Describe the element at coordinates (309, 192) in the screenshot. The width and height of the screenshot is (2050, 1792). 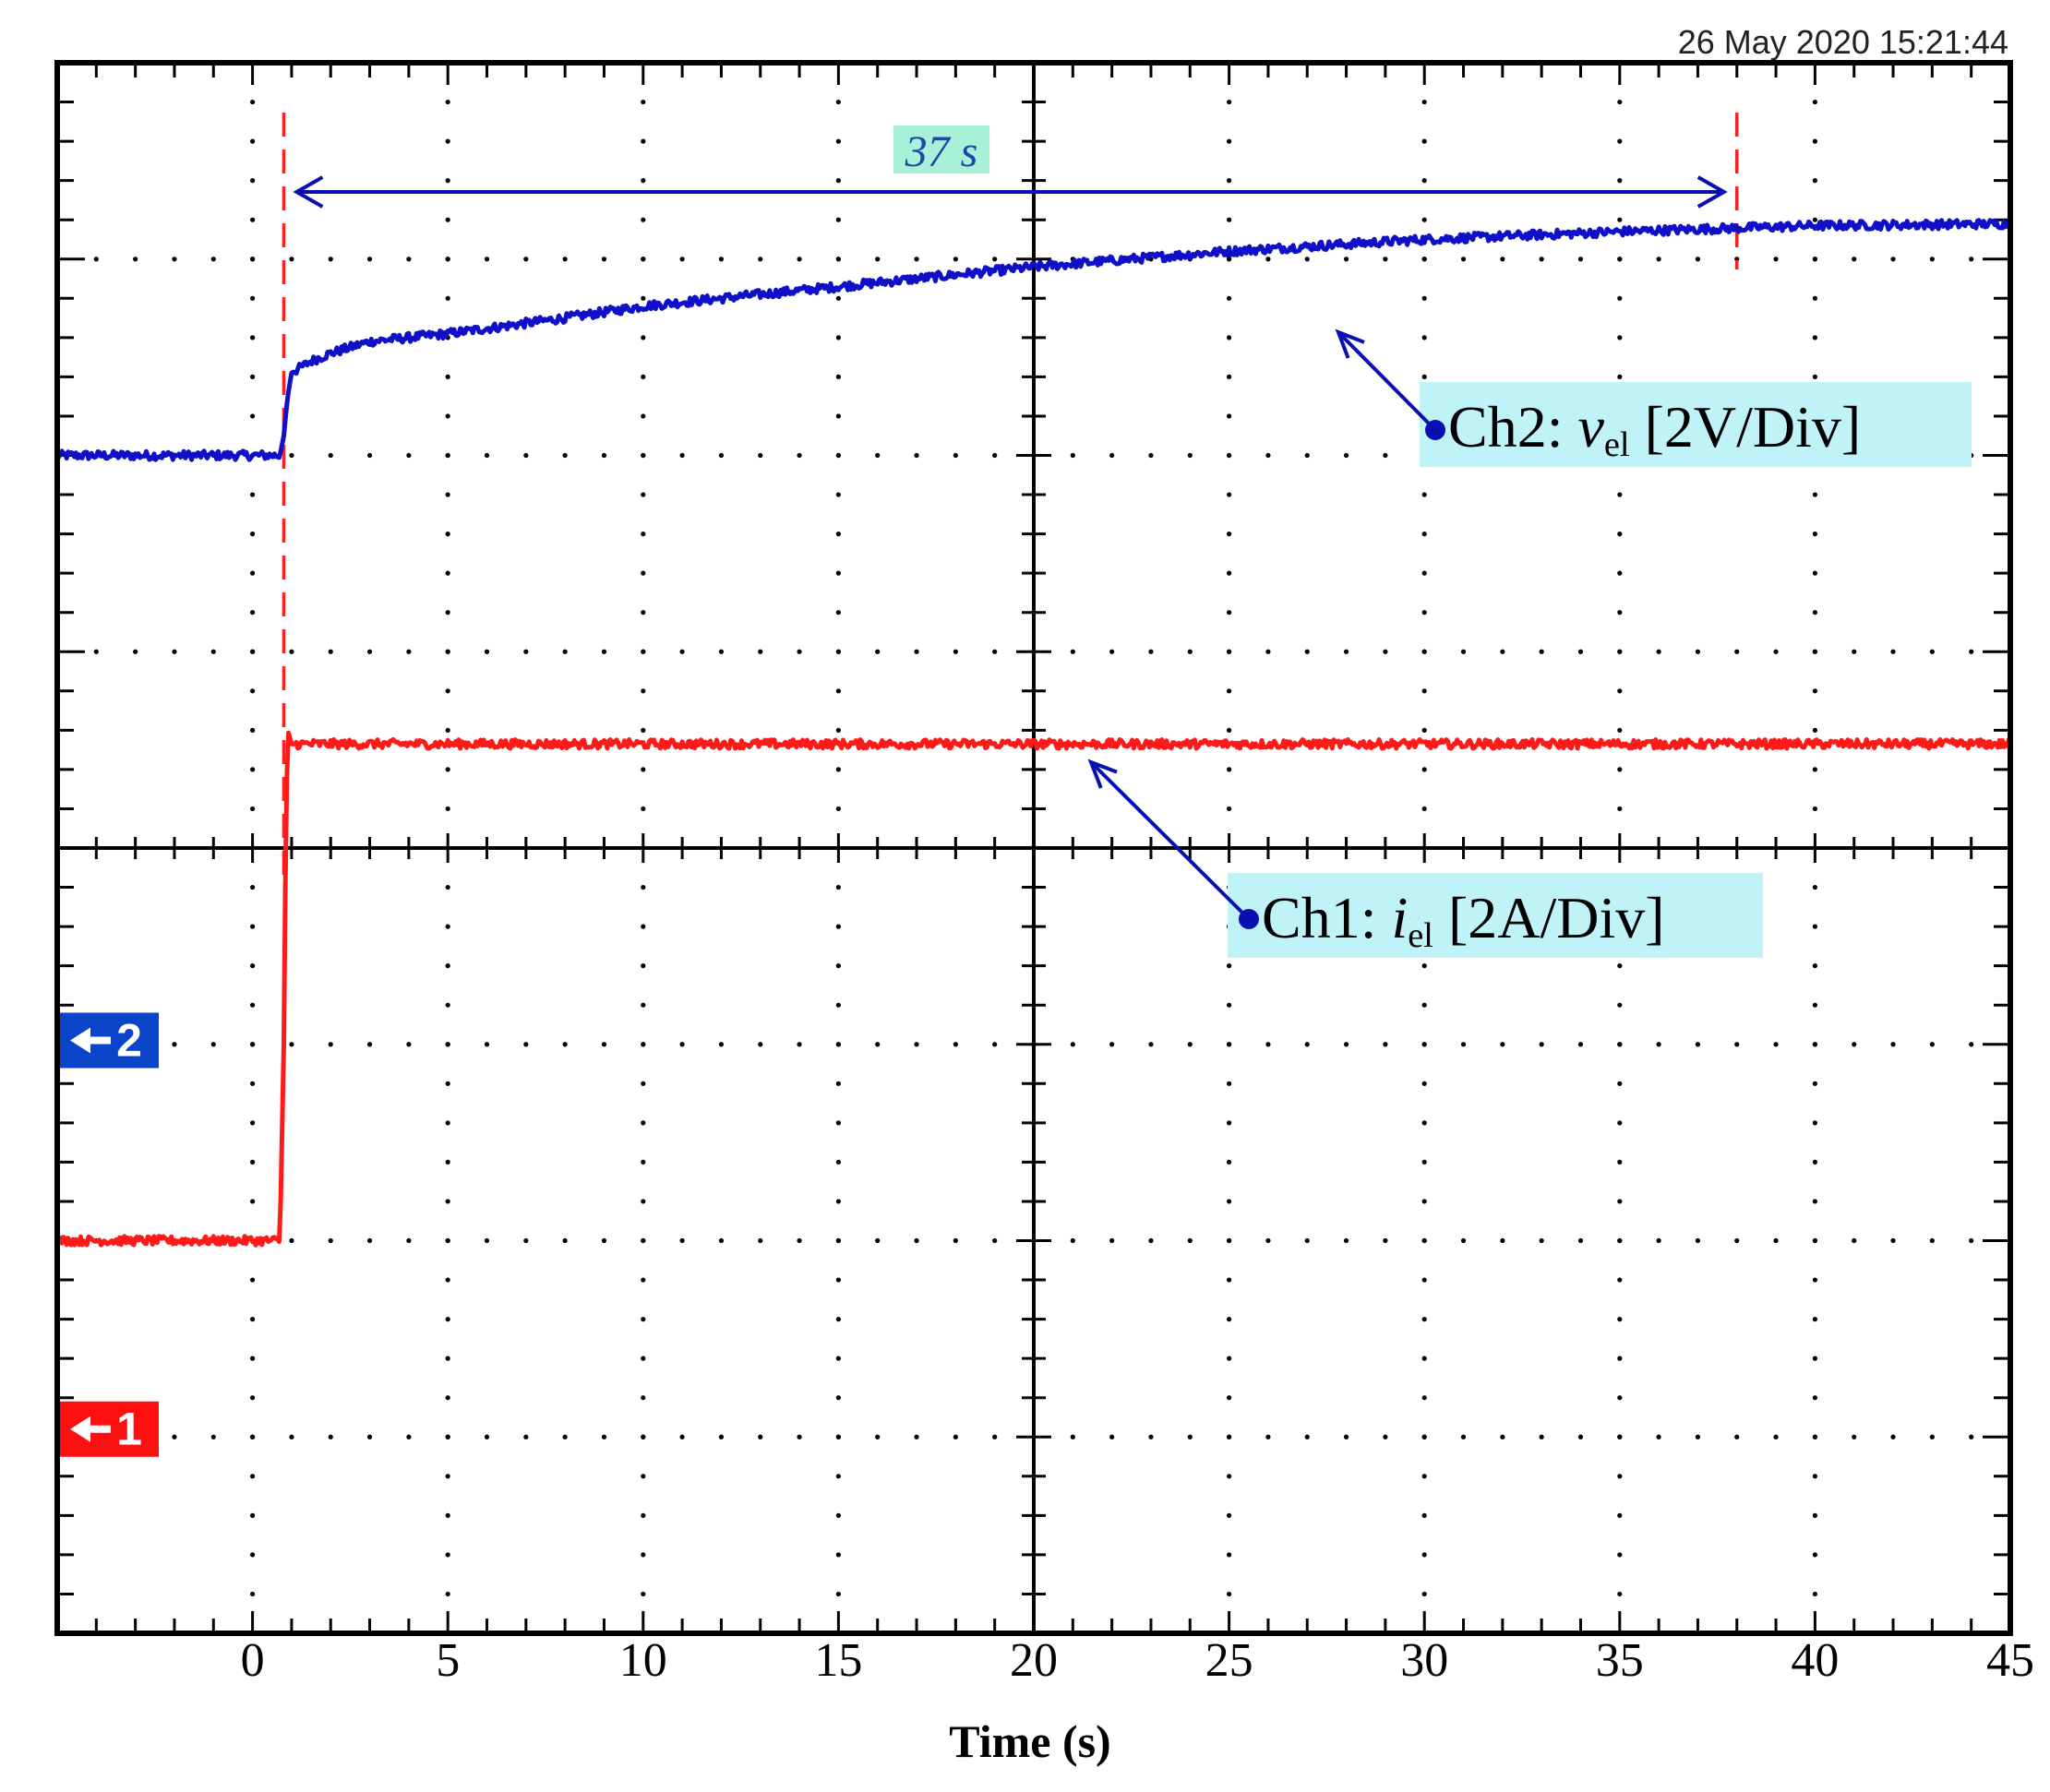
I see `measurement-arrowhead-left` at that location.